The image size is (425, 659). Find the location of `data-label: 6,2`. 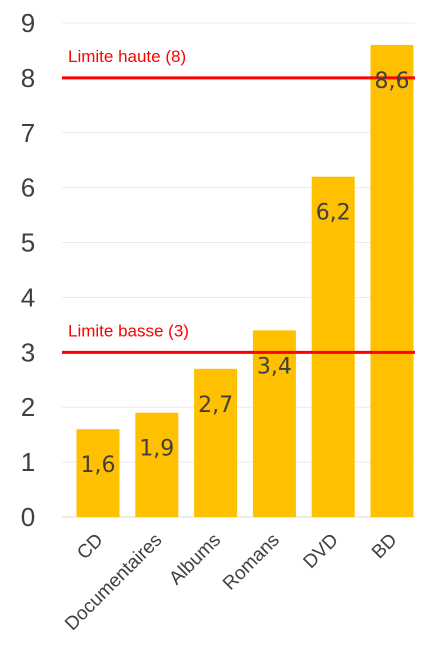

data-label: 6,2 is located at coordinates (333, 213).